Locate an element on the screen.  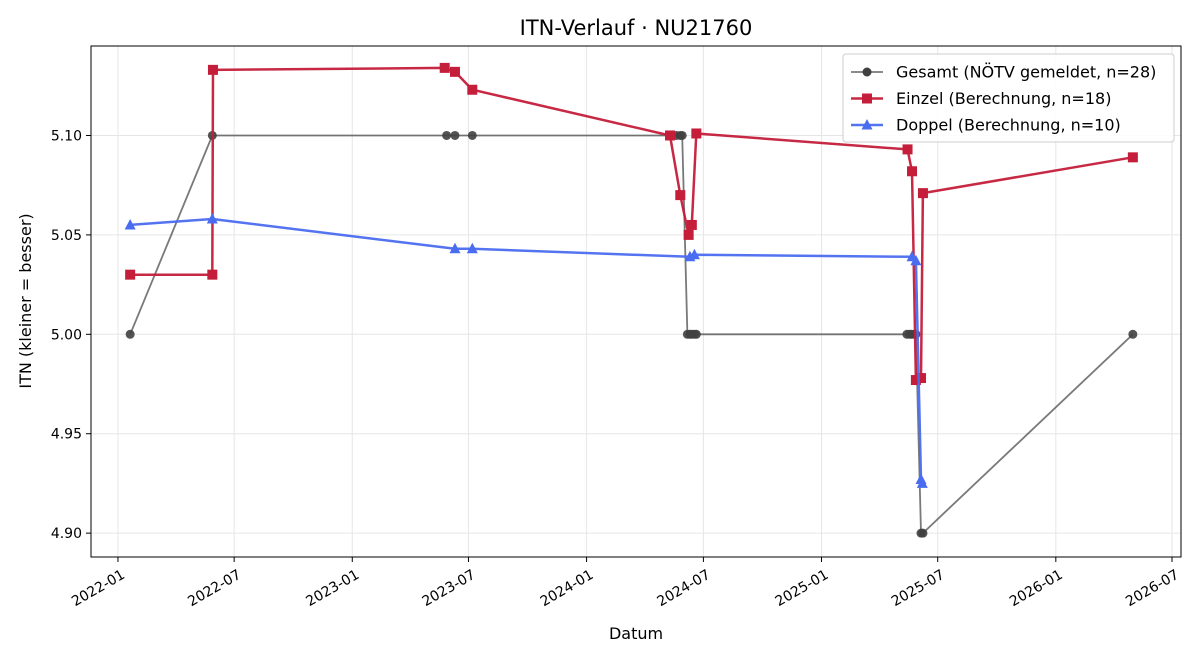
y-axis: 4.90 4.95 5.00 5.05 5.10 is located at coordinates (71, 335).